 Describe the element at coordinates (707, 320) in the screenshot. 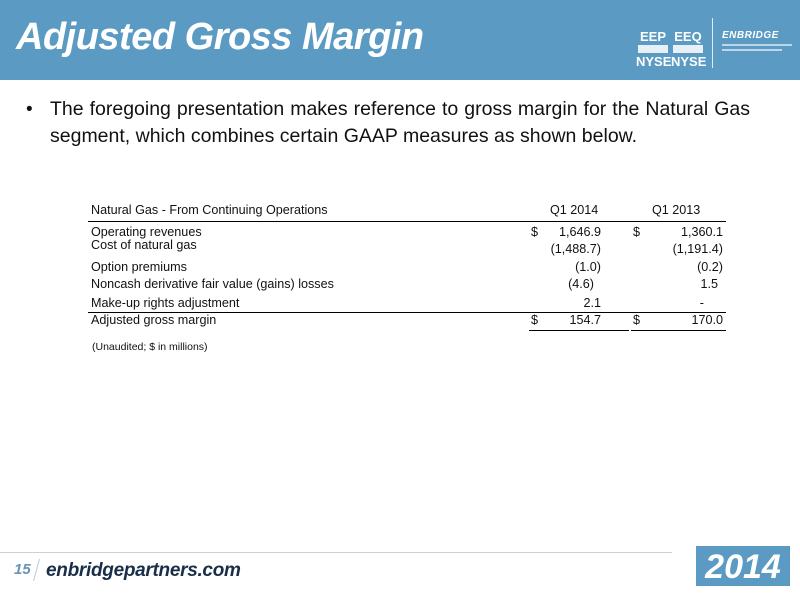

I see `total-q1-2013: 170.0` at that location.